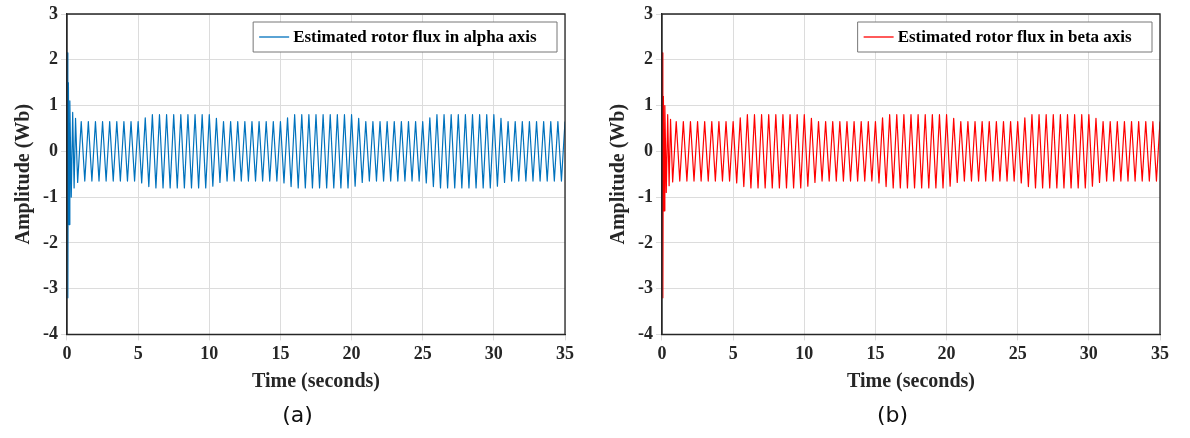  I want to click on text: (b), so click(892, 414).